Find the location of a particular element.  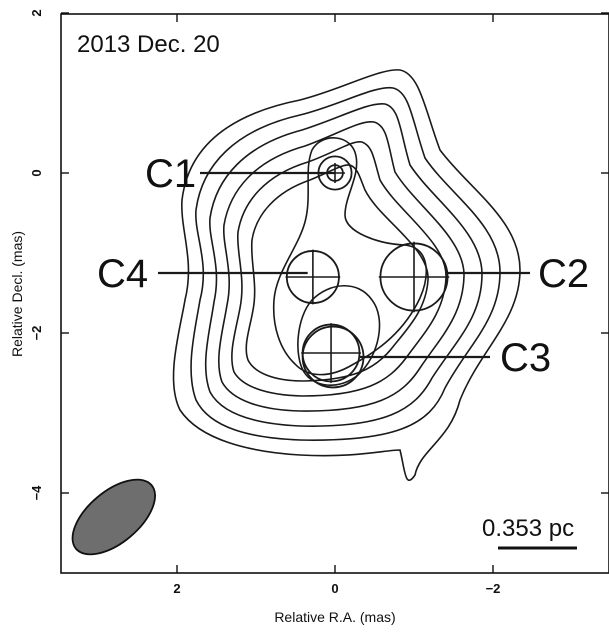

x-axis-title: Relative R.A. (mas) is located at coordinates (334, 617).